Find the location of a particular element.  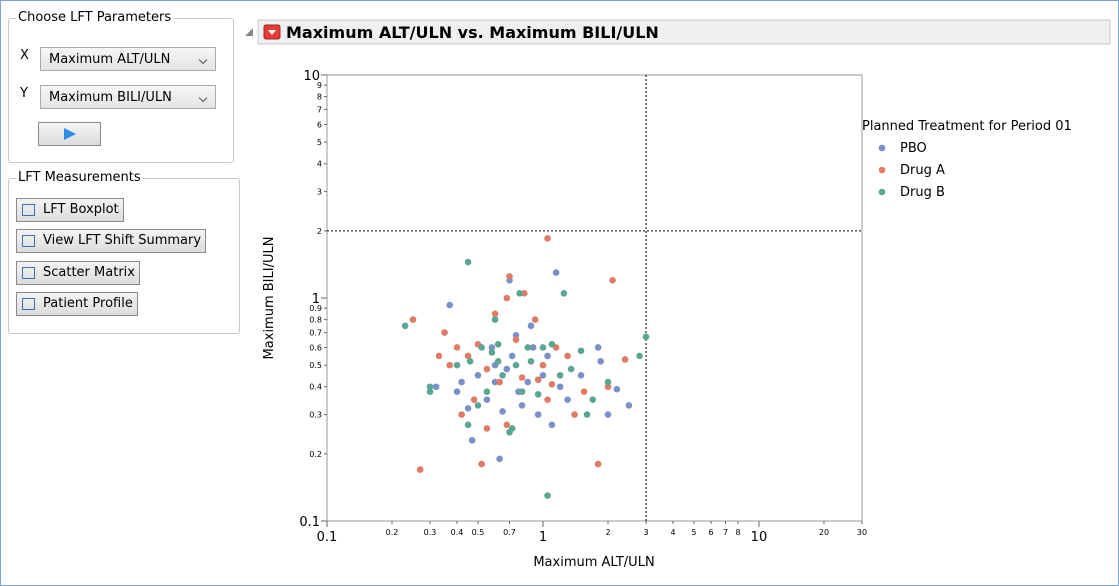

patient-profile-button: Patient Profile is located at coordinates (77, 304).